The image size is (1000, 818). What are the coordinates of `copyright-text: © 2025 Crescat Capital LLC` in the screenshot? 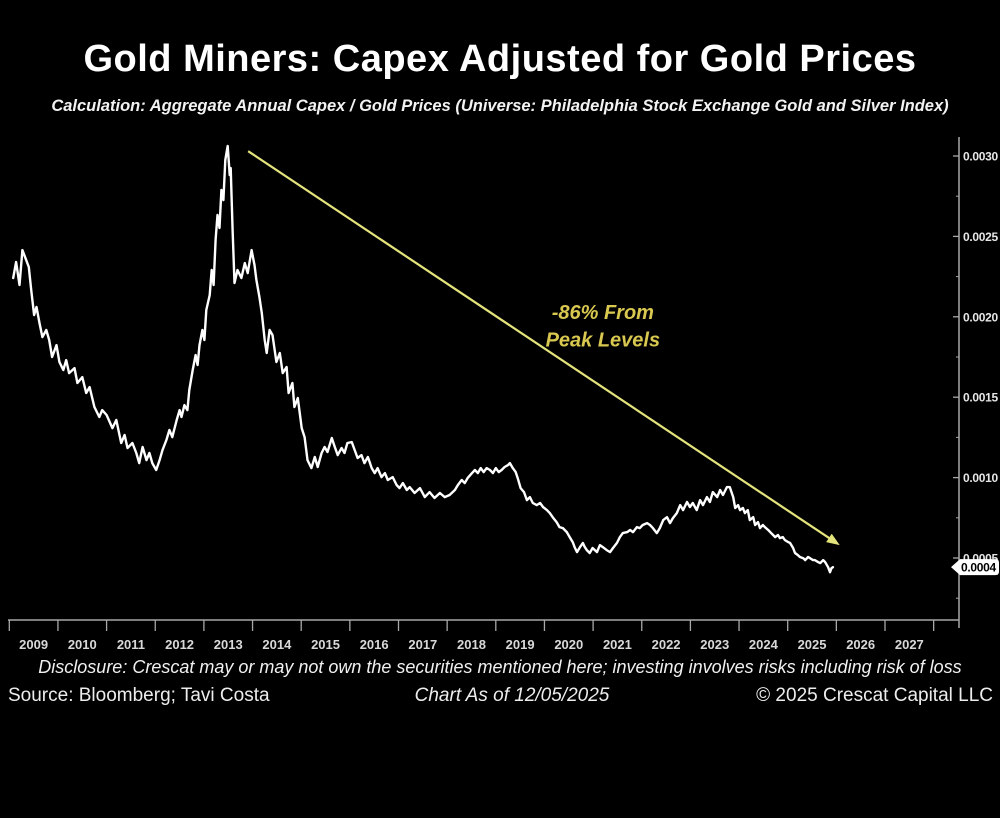 It's located at (874, 695).